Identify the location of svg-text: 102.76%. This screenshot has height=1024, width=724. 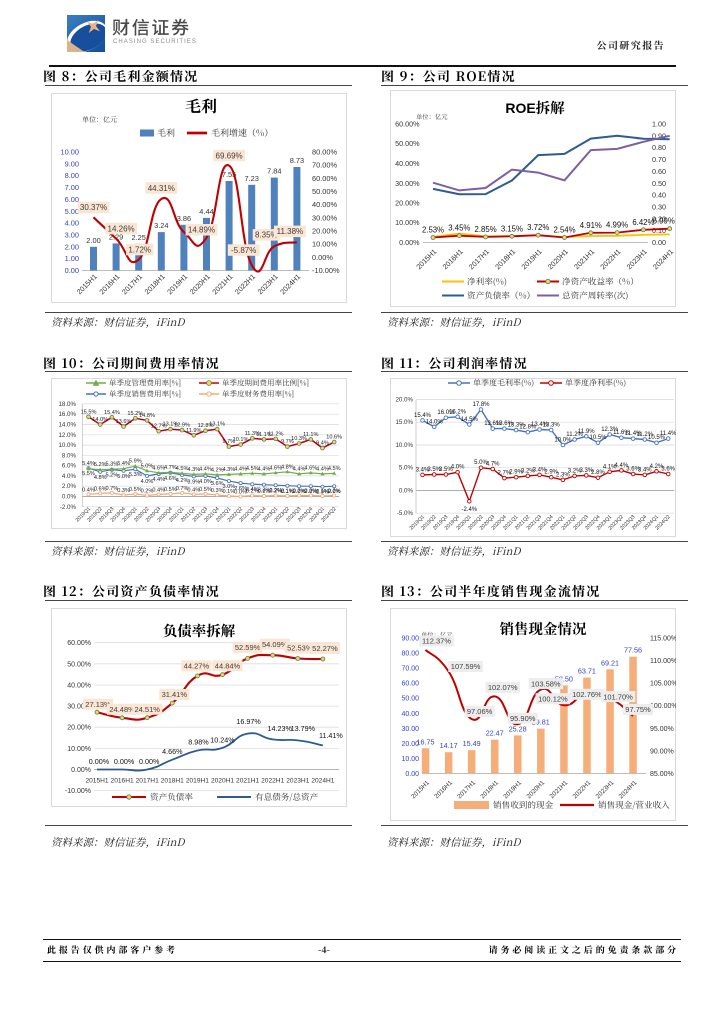
(587, 694).